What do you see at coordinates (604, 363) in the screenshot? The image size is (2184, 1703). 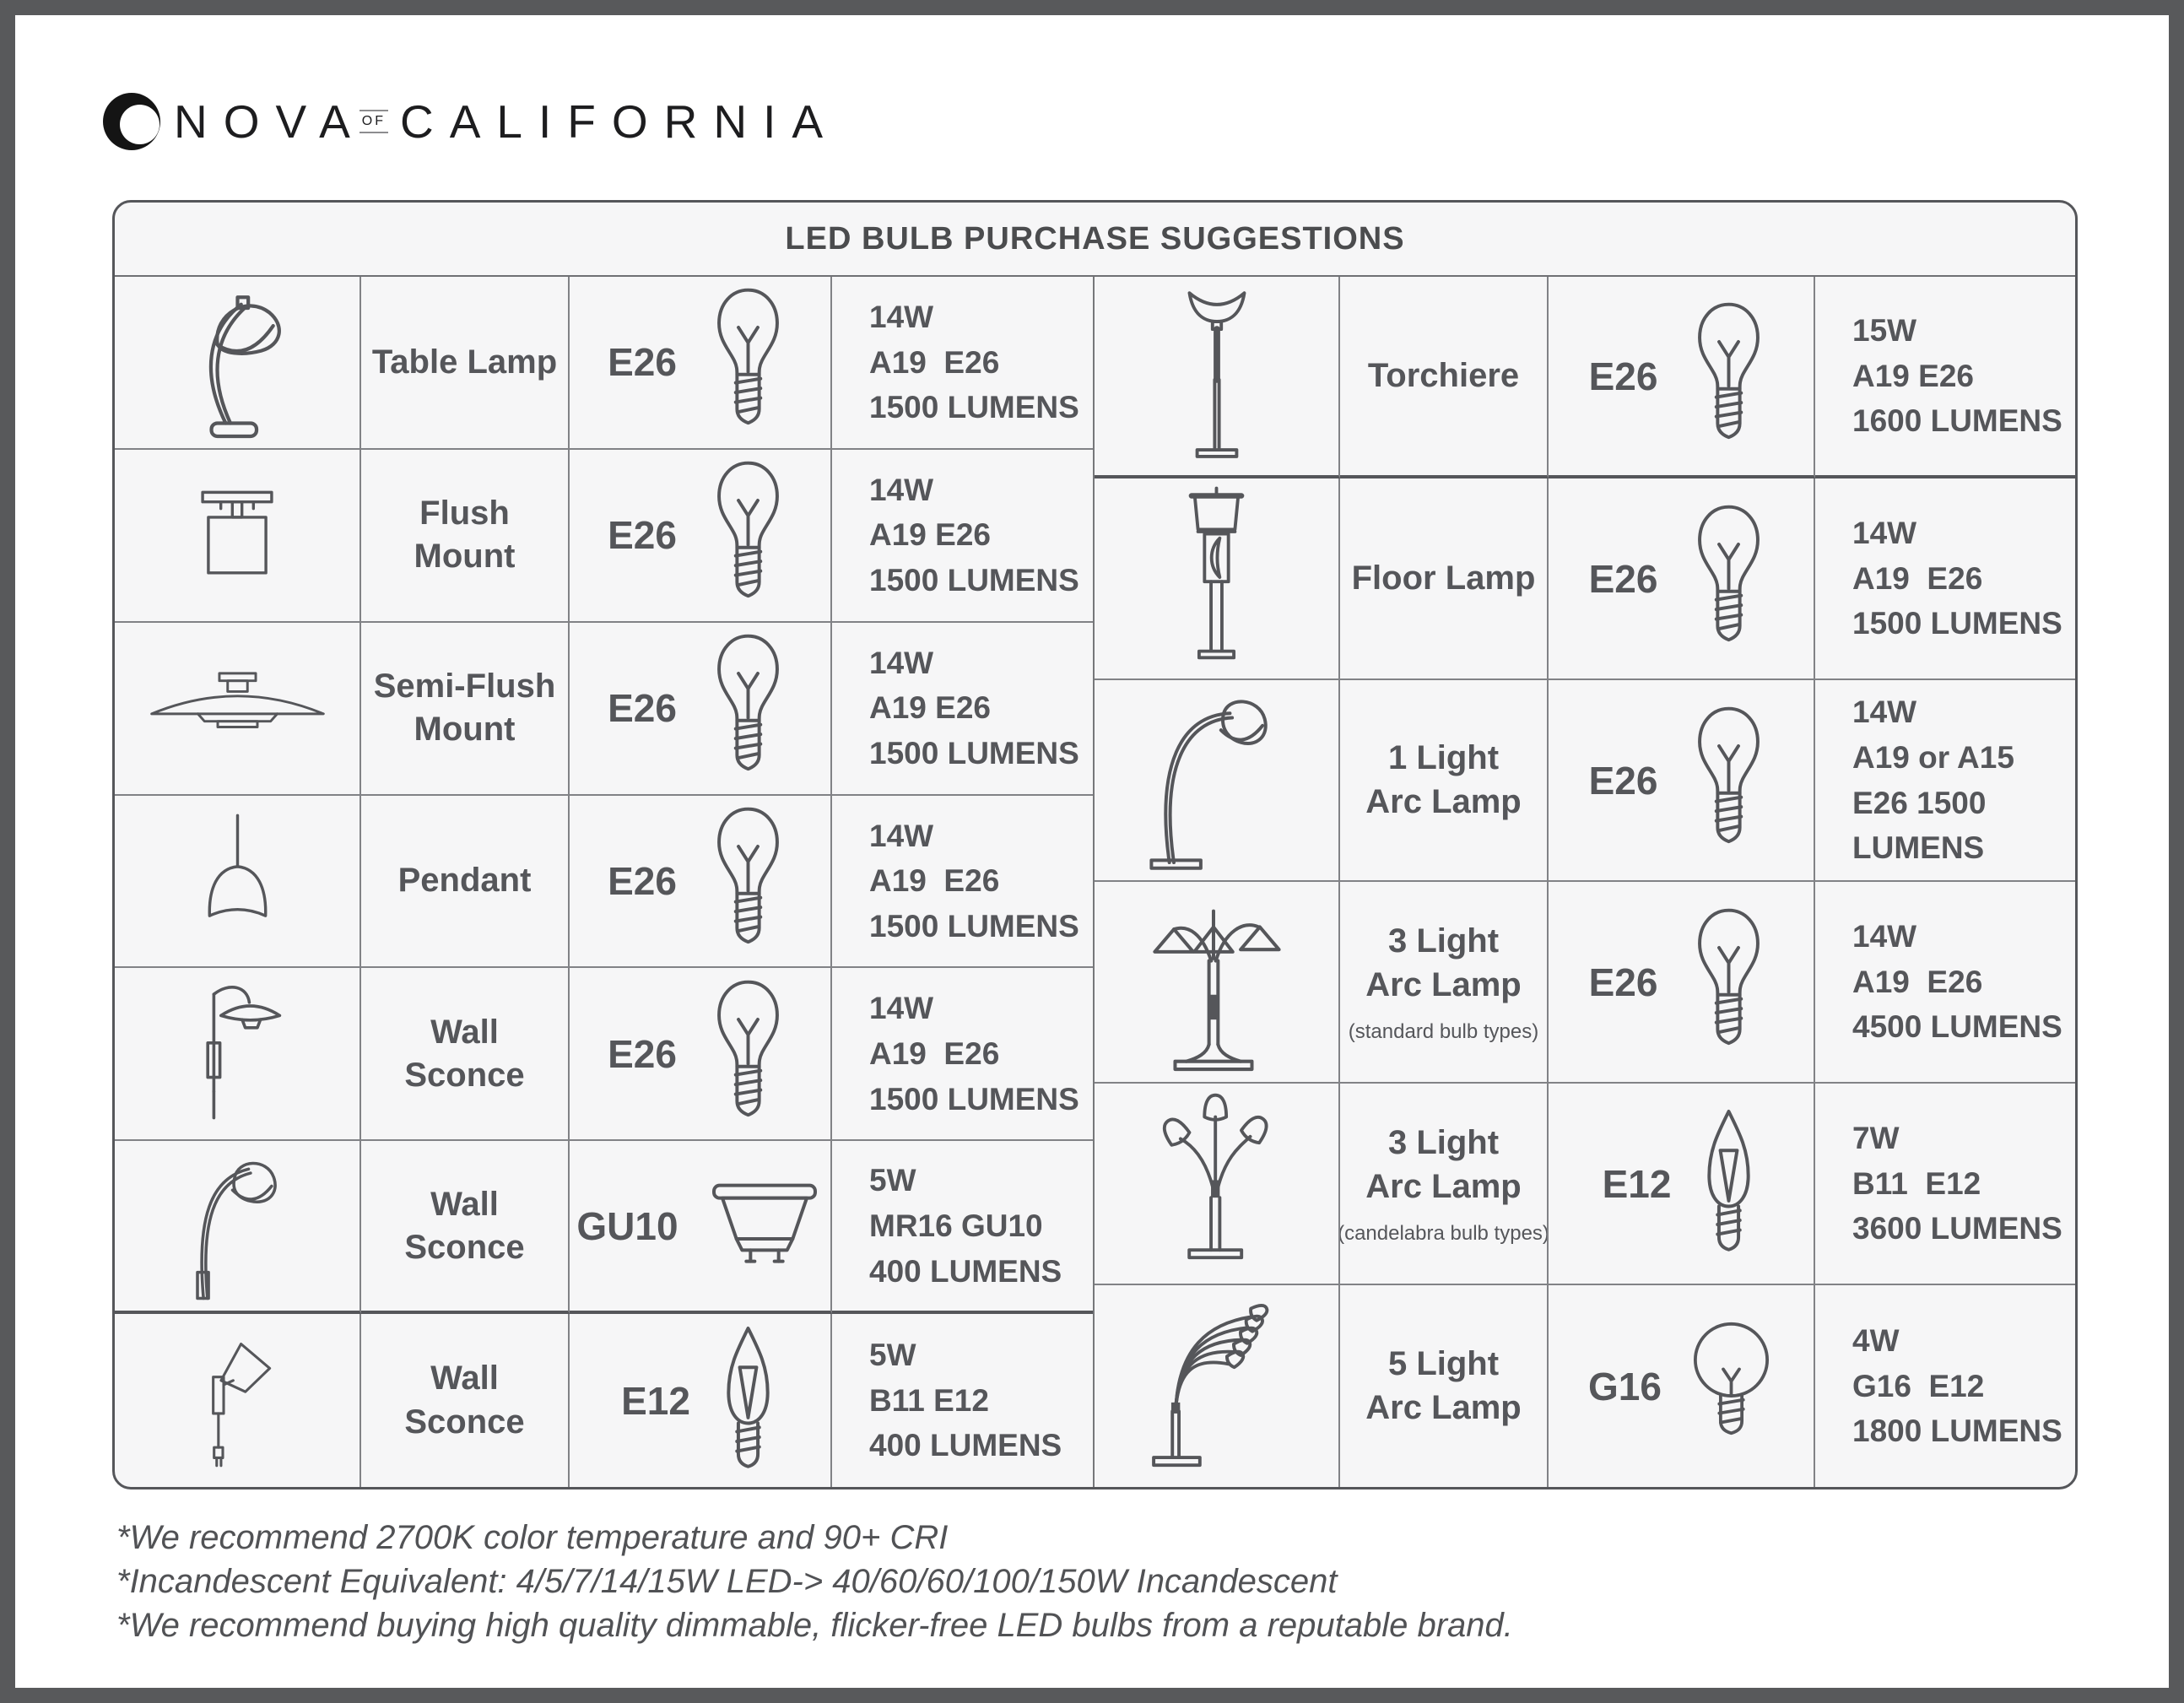 I see `table-row: Table Lamp E26 14W A19 E26 1500 LUMENS` at bounding box center [604, 363].